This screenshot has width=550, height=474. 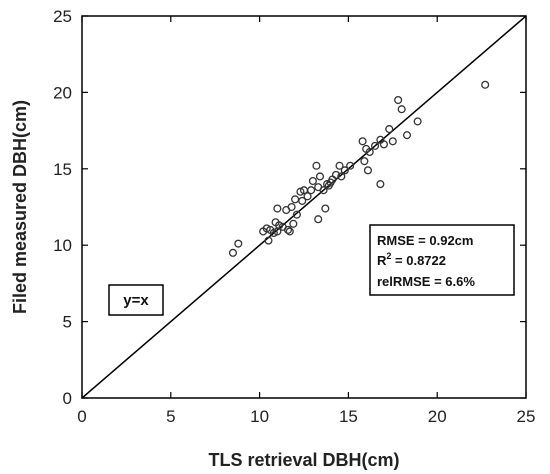 What do you see at coordinates (62, 169) in the screenshot?
I see `y-tick-label: 15` at bounding box center [62, 169].